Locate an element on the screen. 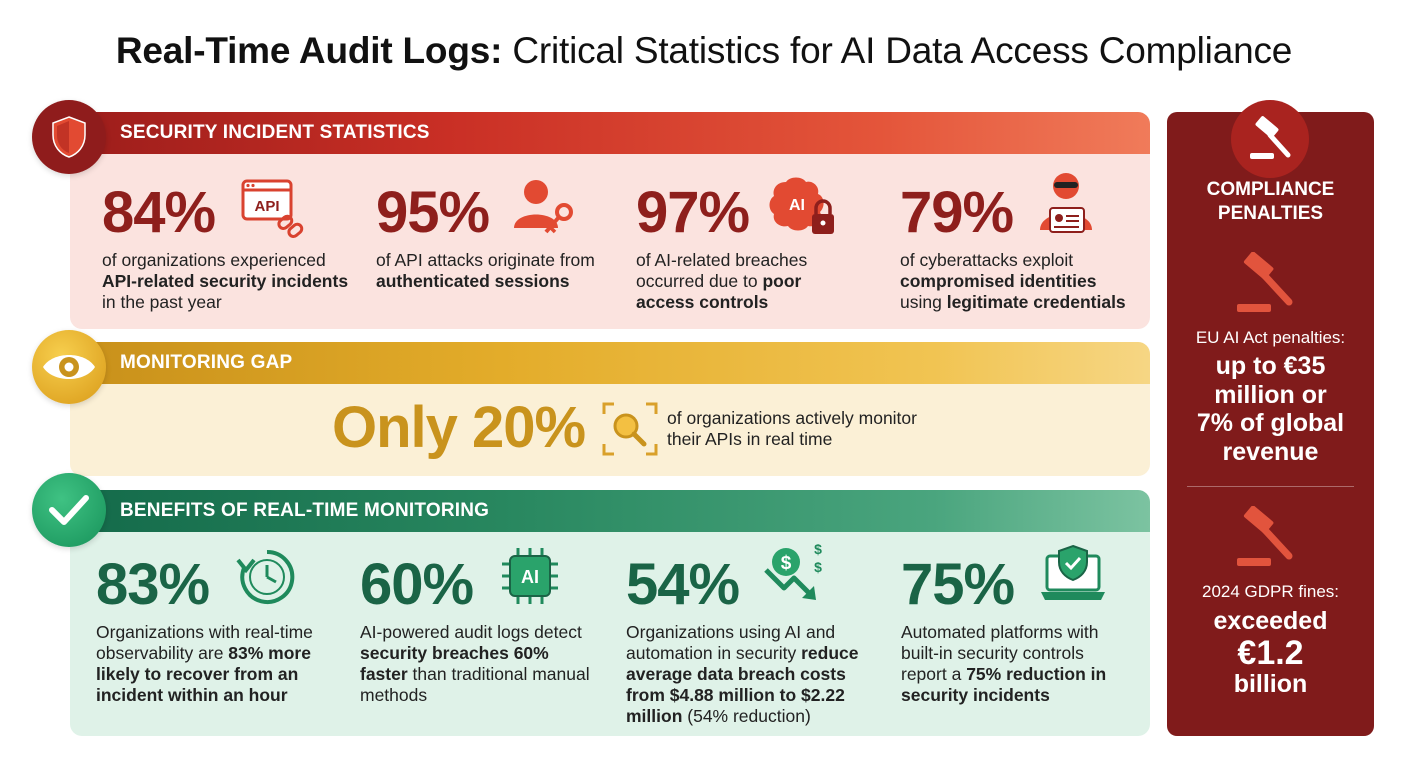 The height and width of the screenshot is (768, 1408). stat-value: 95% is located at coordinates (433, 212).